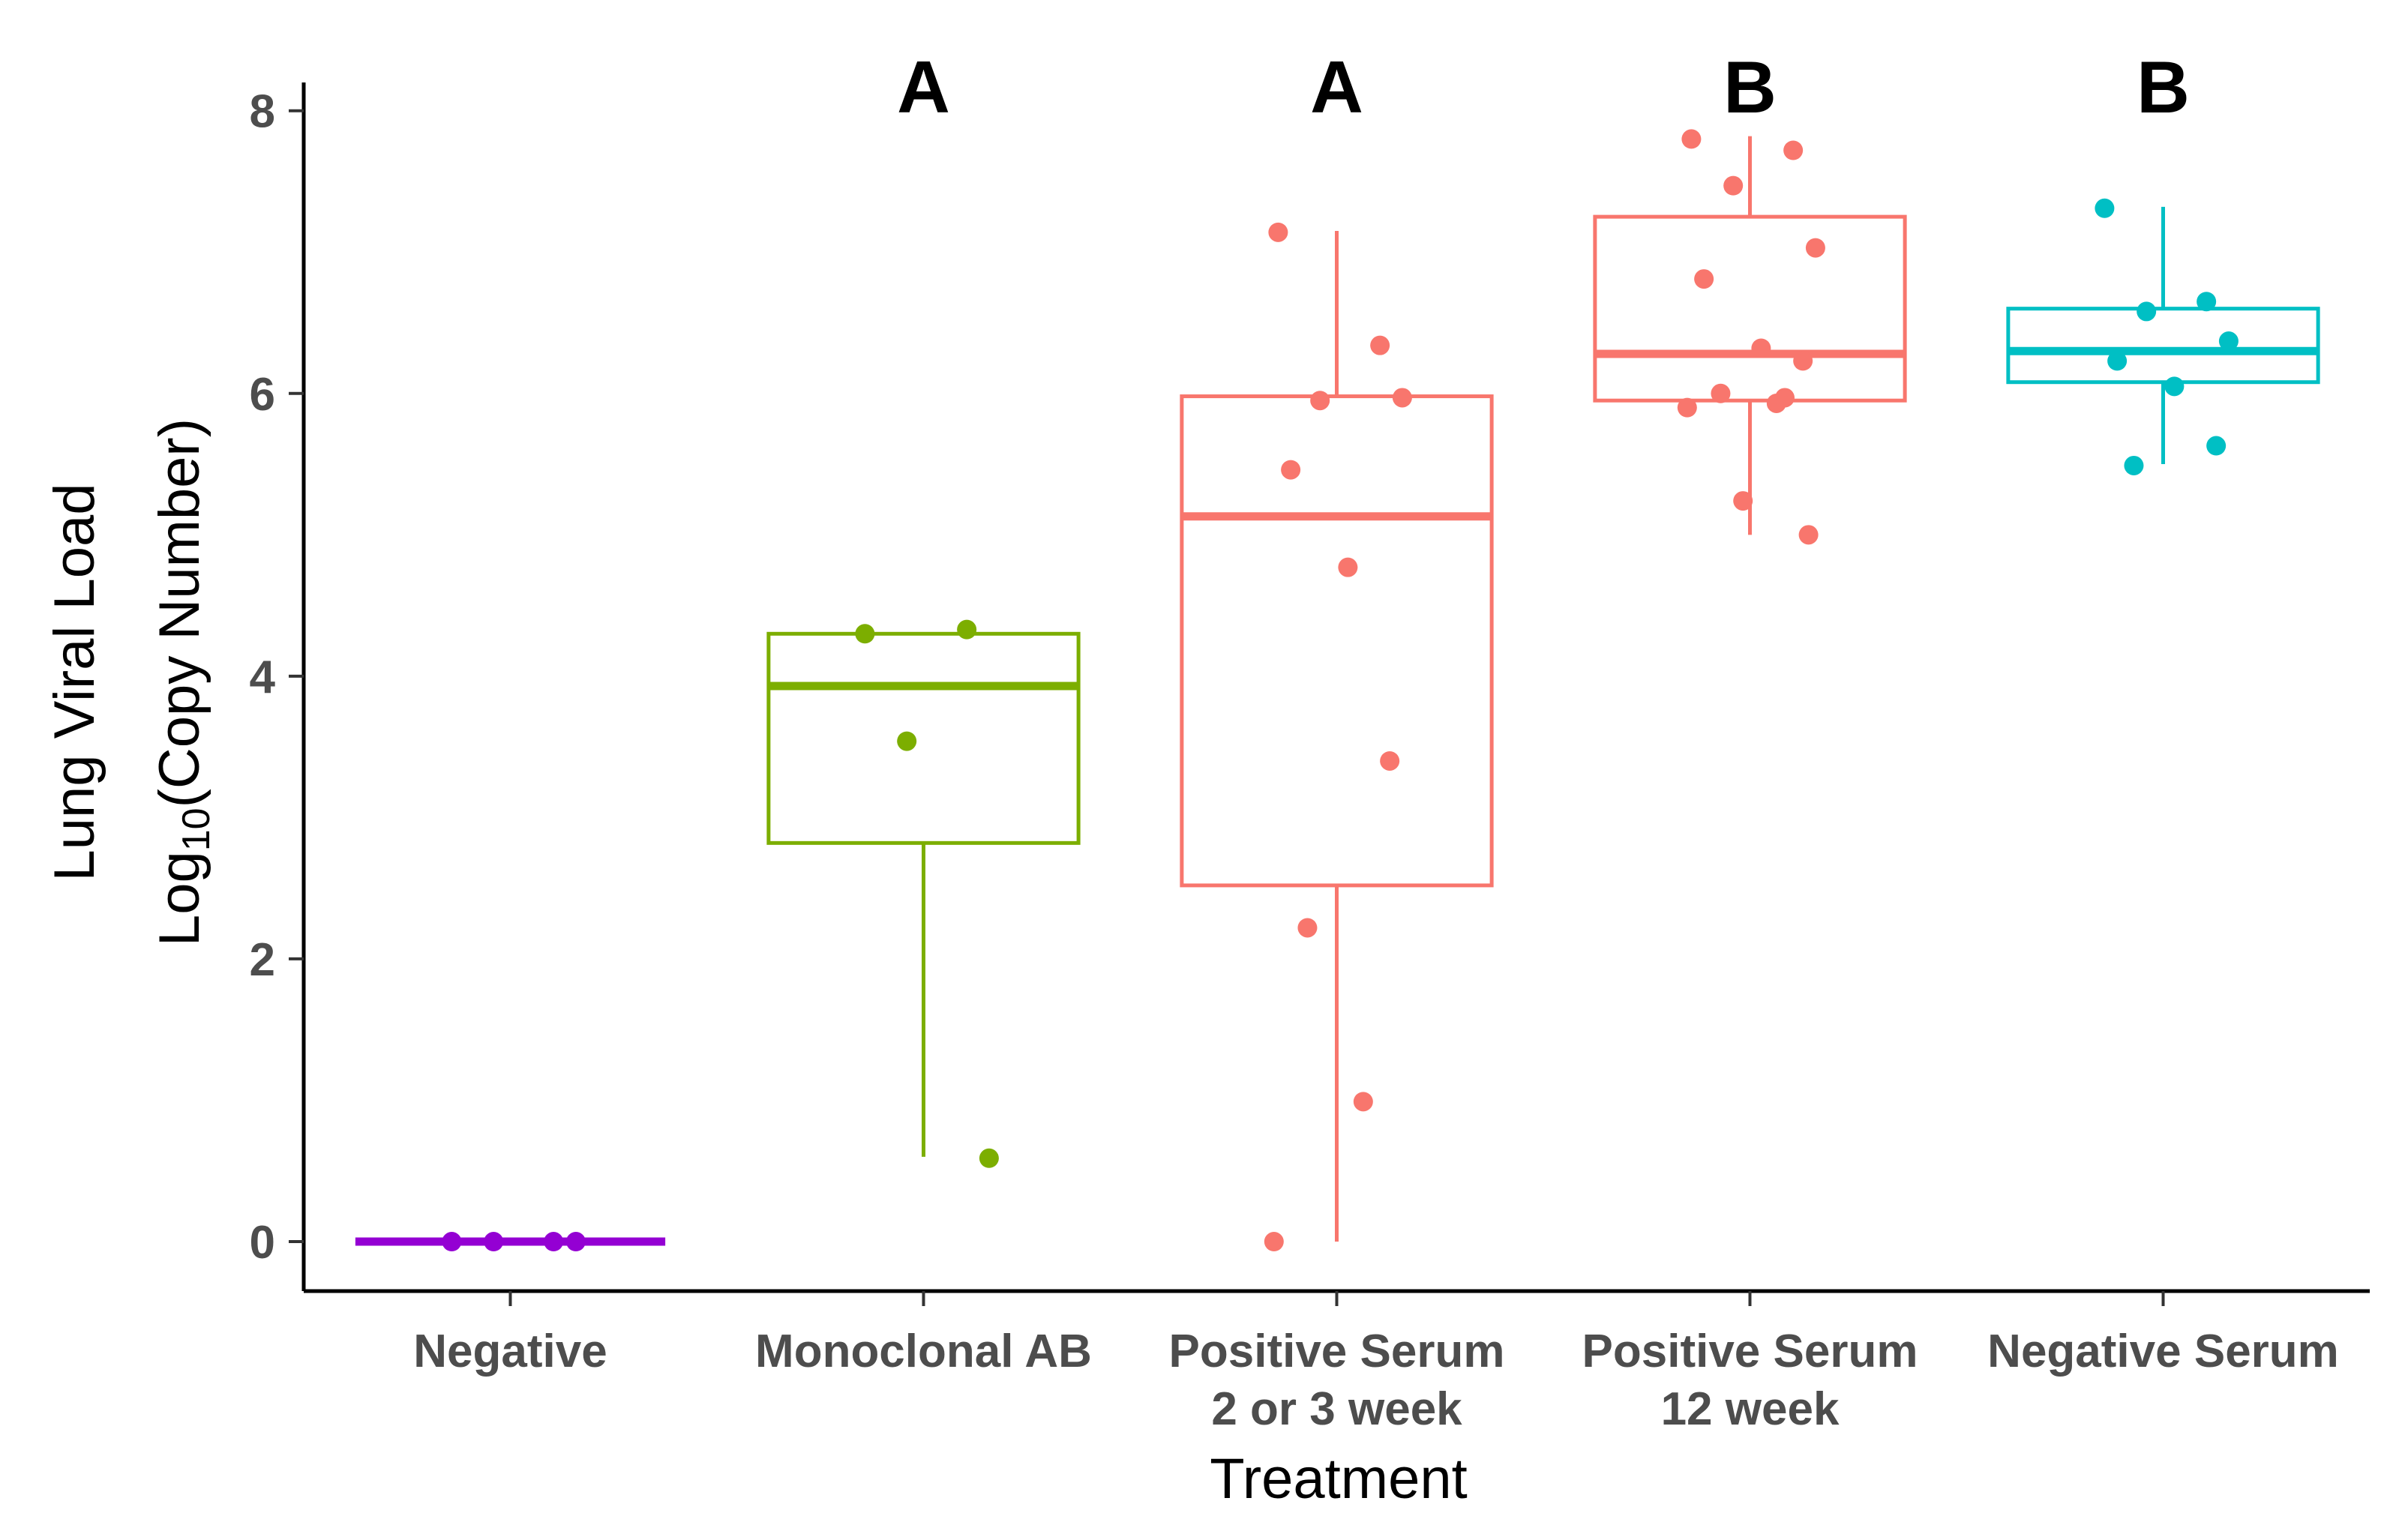 The image size is (2408, 1537). Describe the element at coordinates (74, 682) in the screenshot. I see `y-axis-title-line1: Lung Viral Load` at that location.